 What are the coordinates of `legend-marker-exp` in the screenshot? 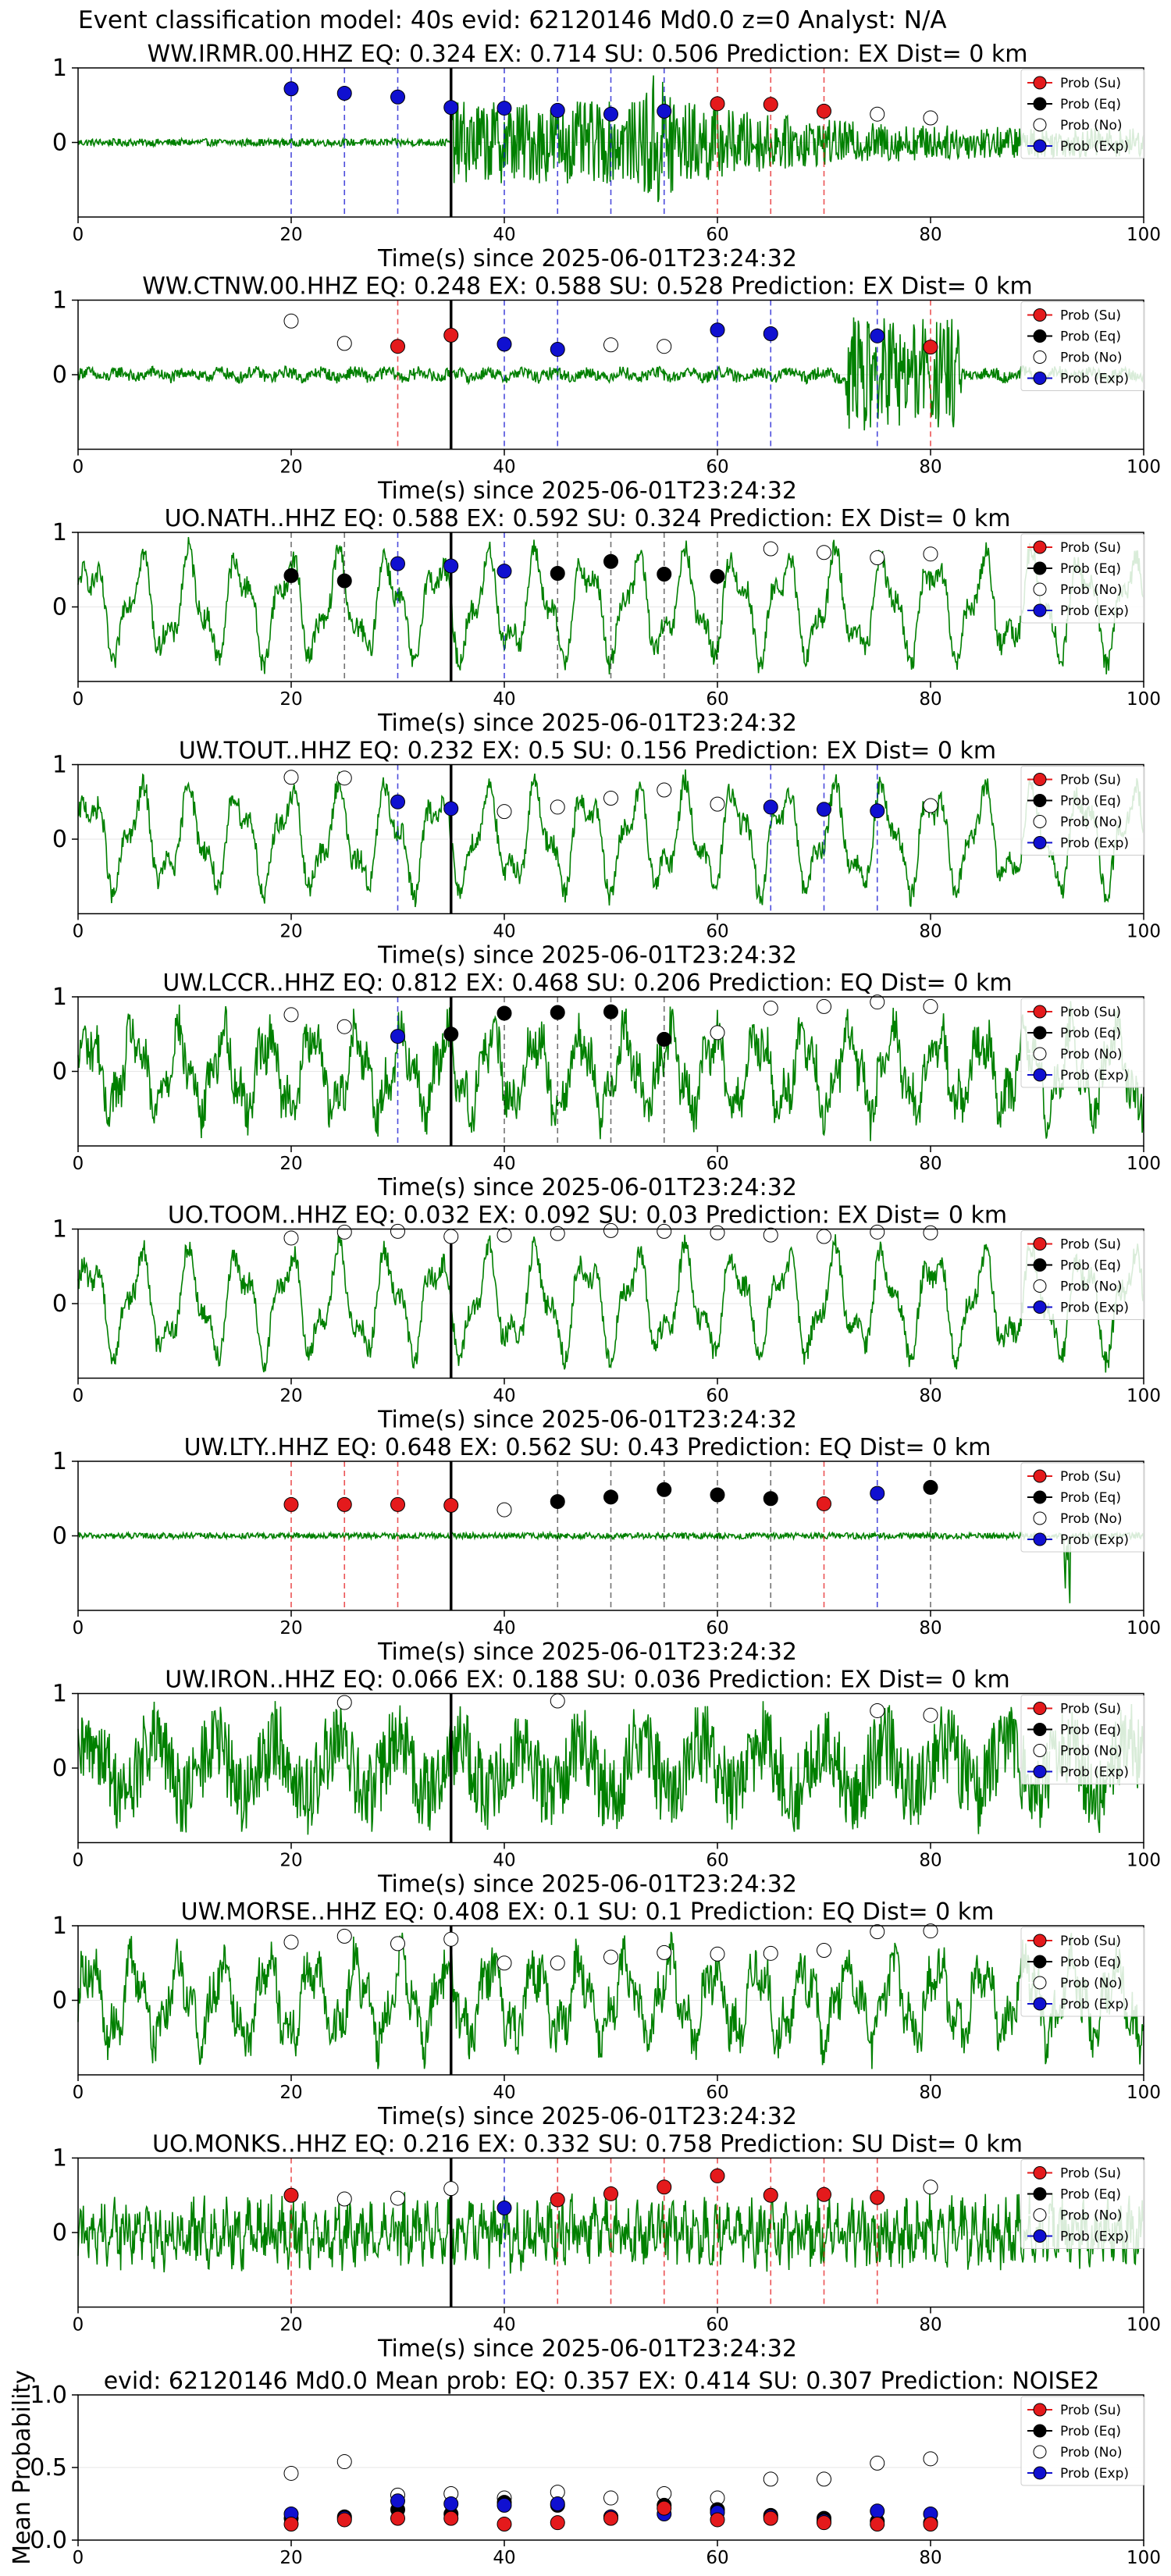 It's located at (1040, 146).